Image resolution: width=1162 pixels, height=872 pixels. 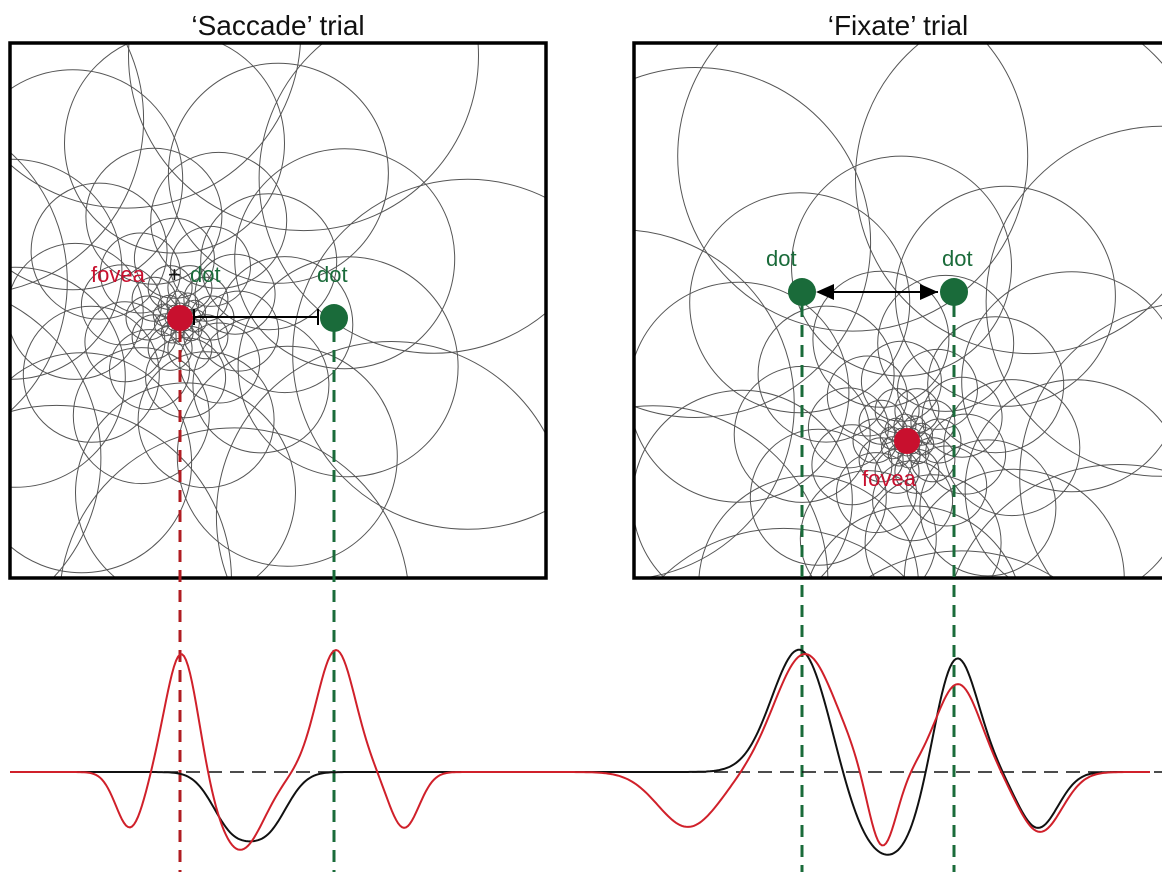 What do you see at coordinates (957, 258) in the screenshot?
I see `fixate-right-dot-label: dot` at bounding box center [957, 258].